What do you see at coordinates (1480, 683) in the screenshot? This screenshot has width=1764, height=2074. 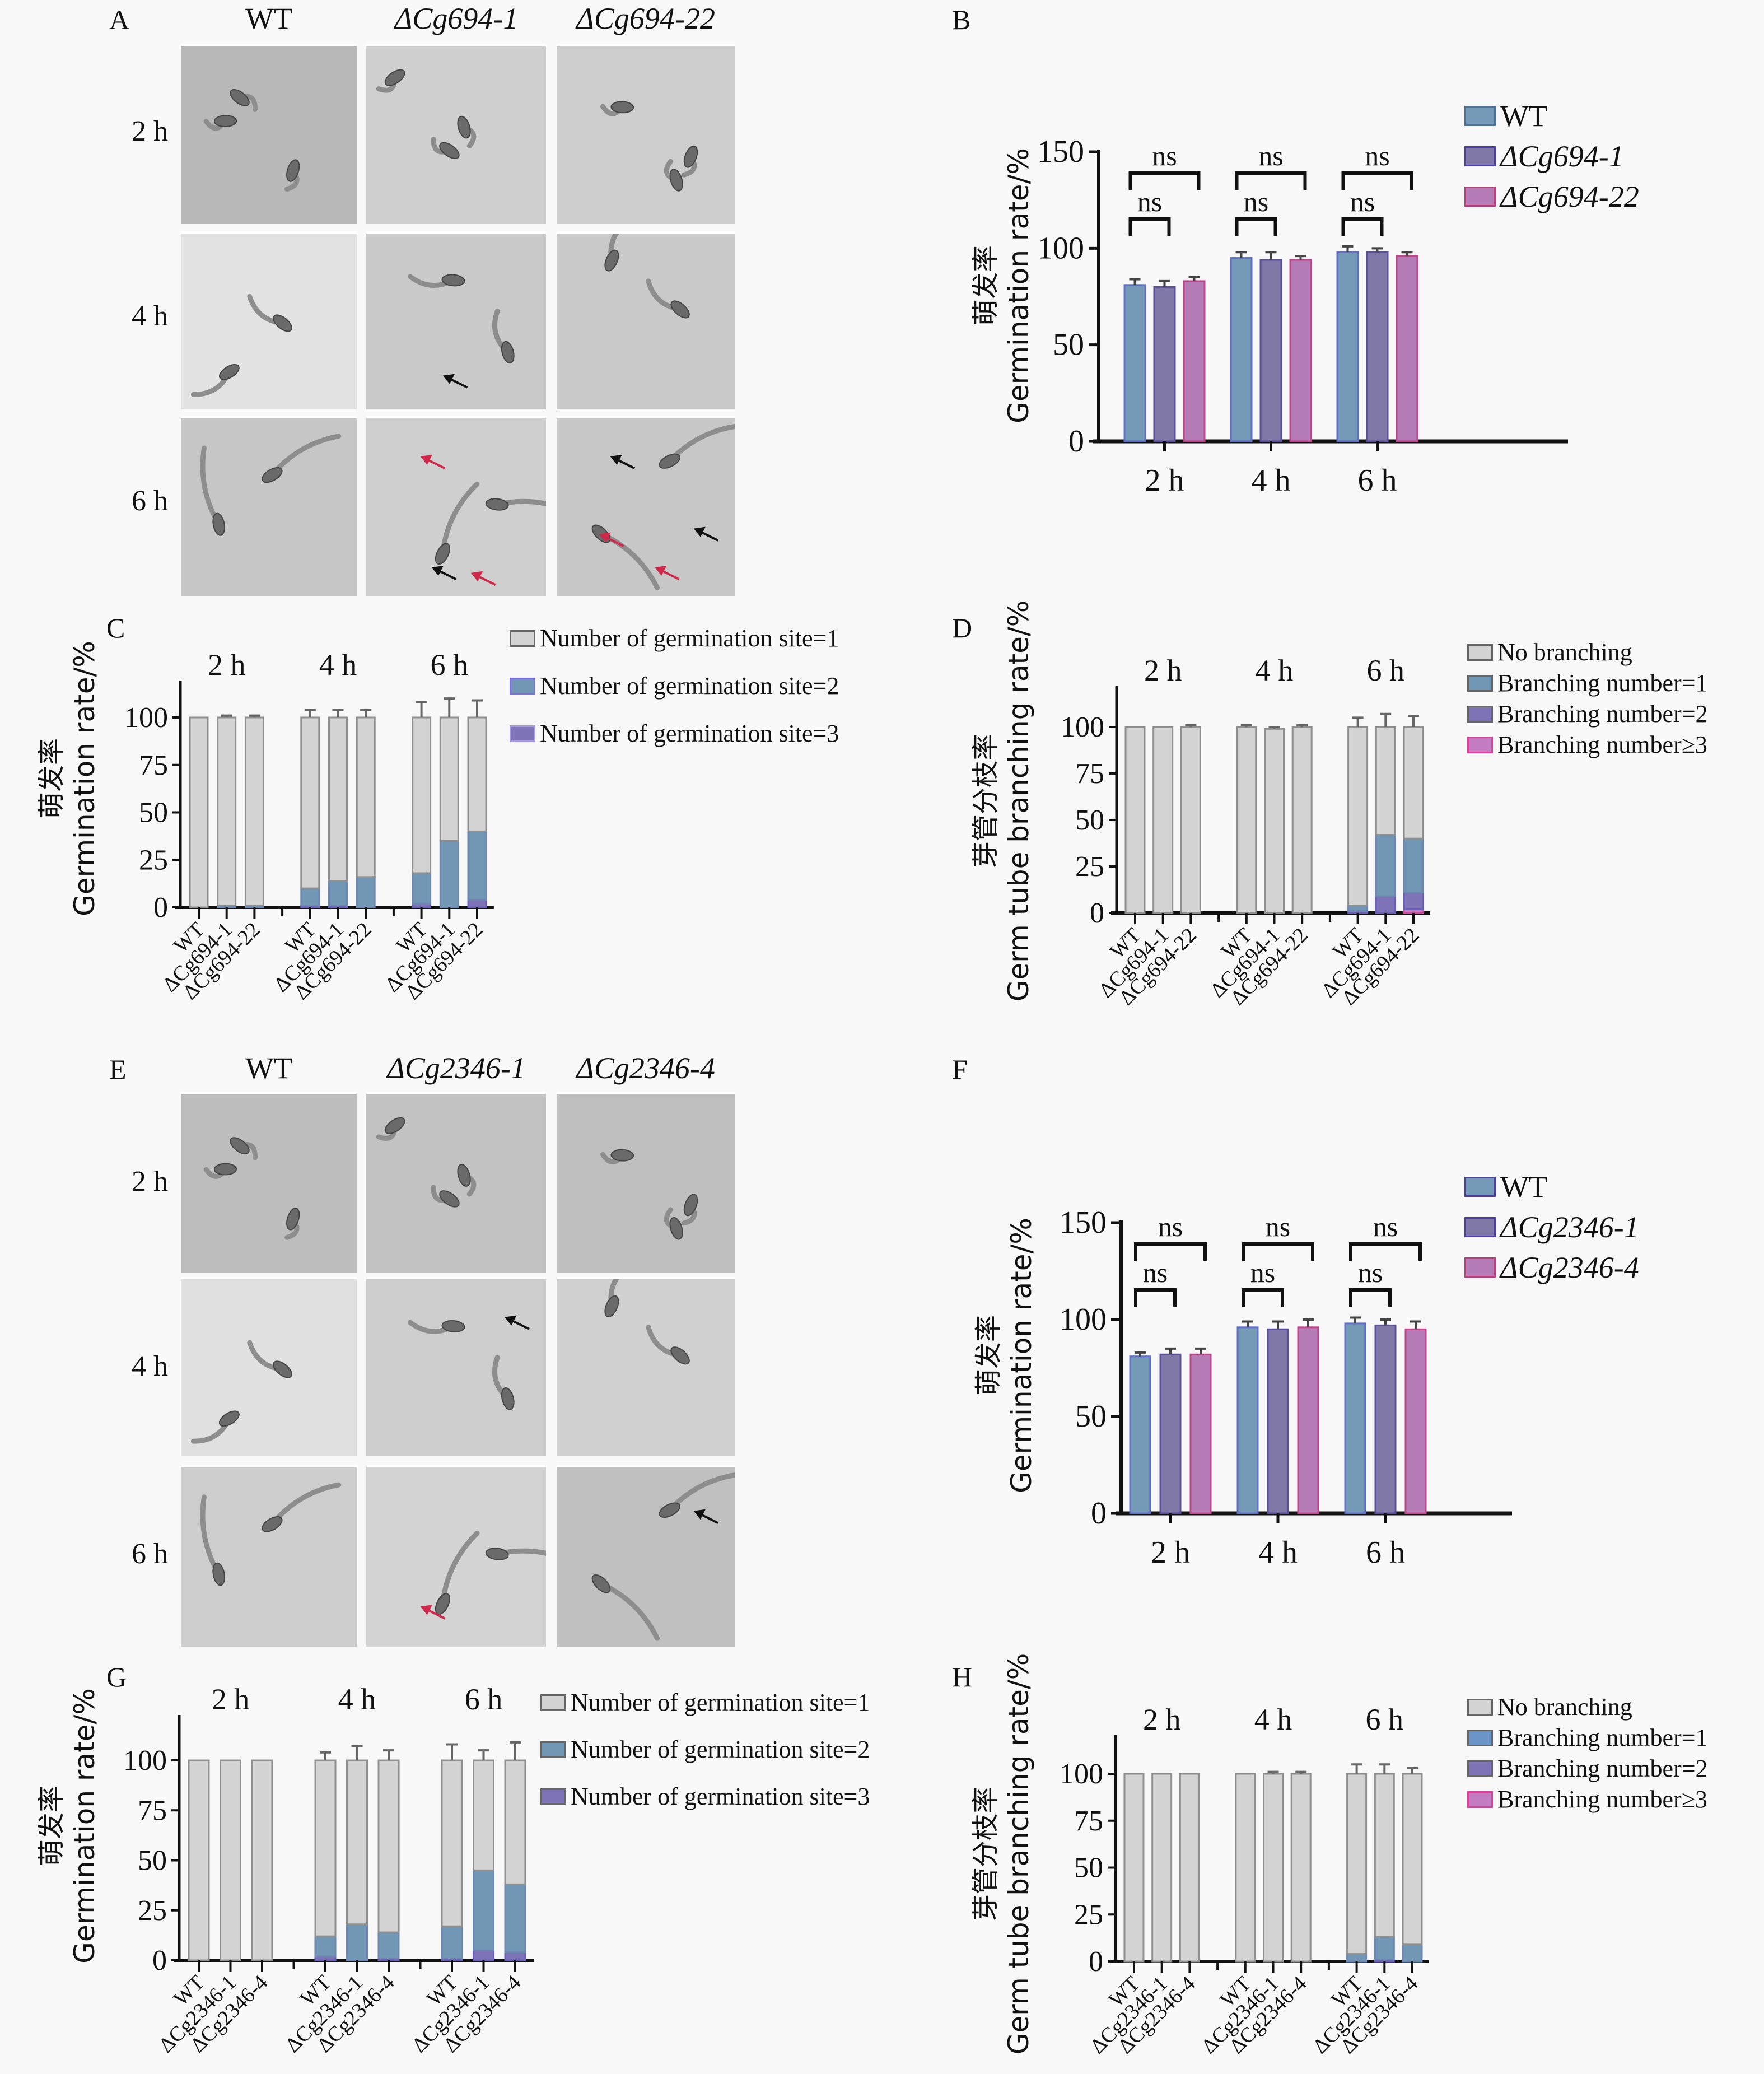 I see `legend-swatch-branch1` at bounding box center [1480, 683].